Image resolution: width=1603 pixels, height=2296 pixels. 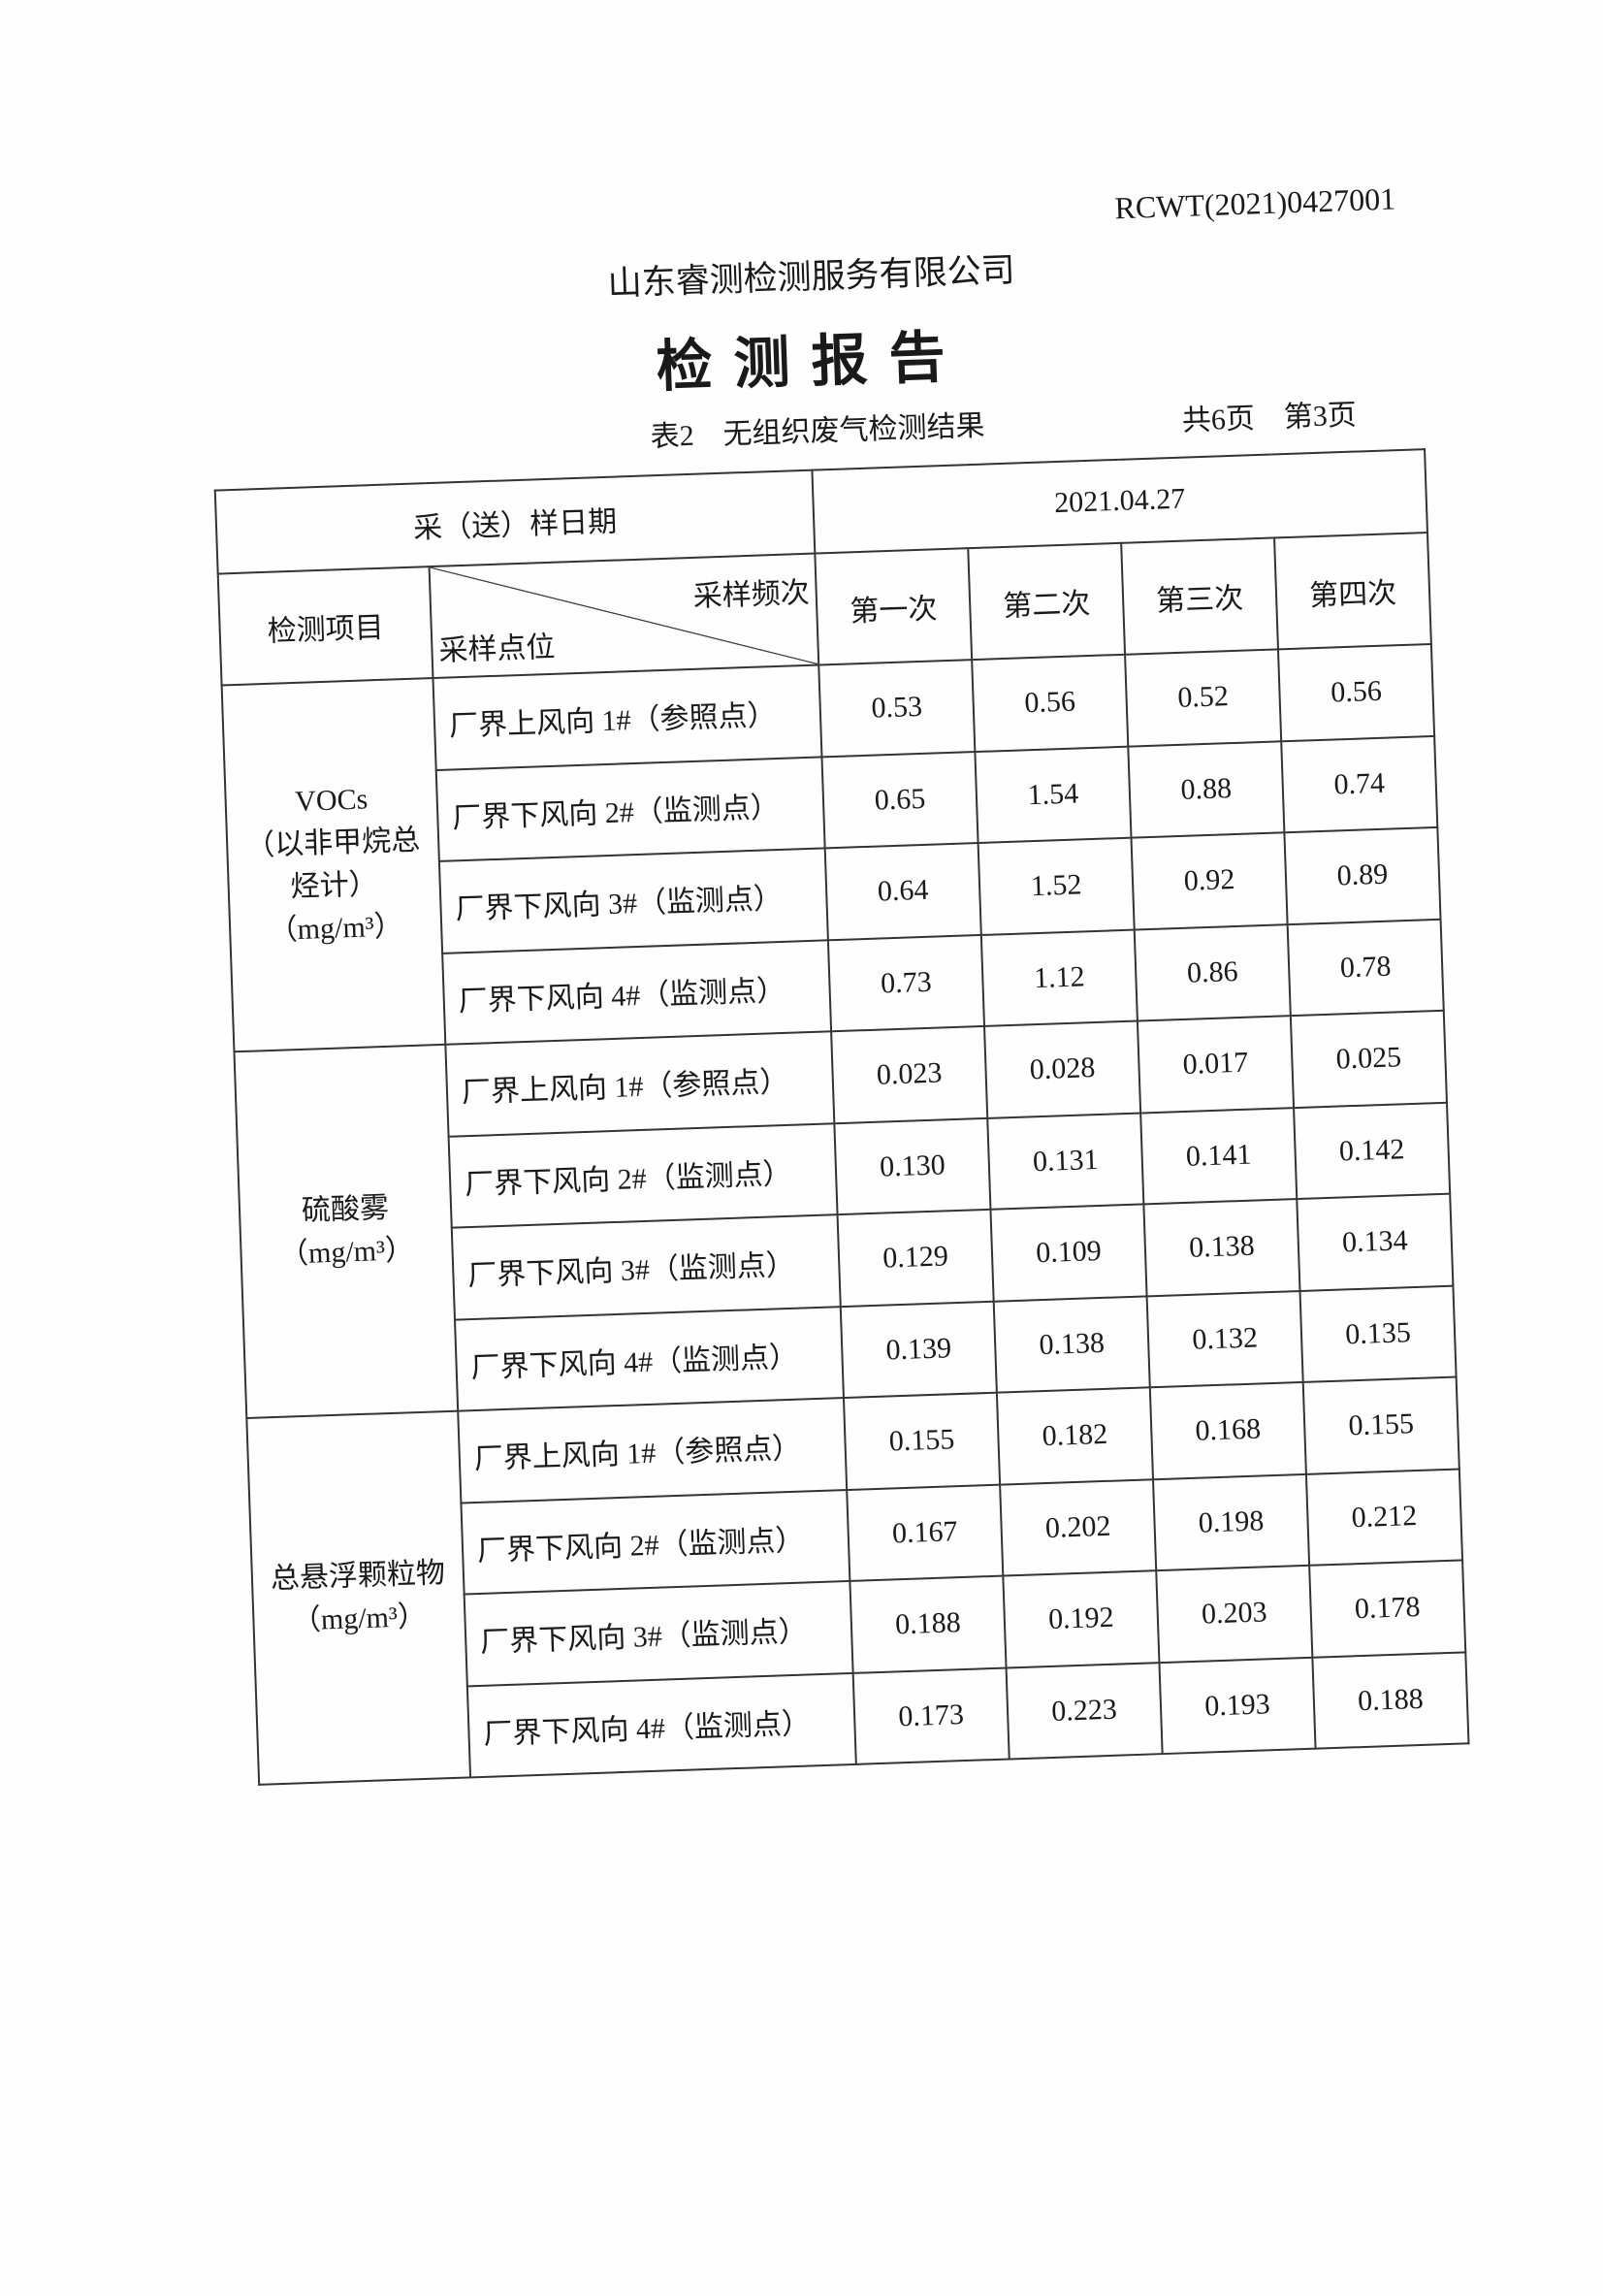 I want to click on measurement-value: 0.198, so click(x=1232, y=1522).